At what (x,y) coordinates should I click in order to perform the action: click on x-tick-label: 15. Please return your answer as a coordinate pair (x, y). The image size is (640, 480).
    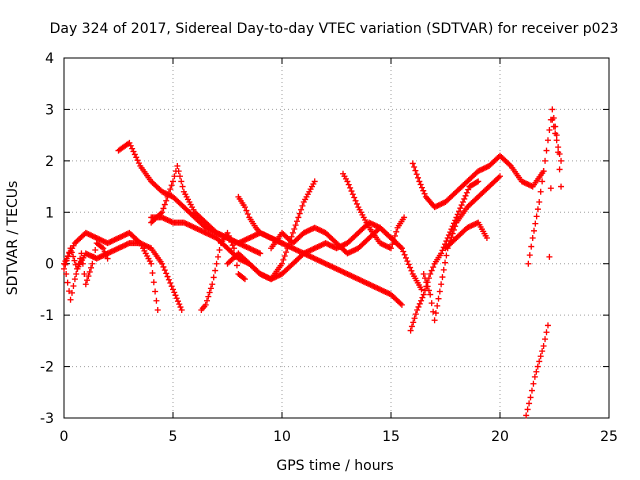
    Looking at the image, I should click on (391, 437).